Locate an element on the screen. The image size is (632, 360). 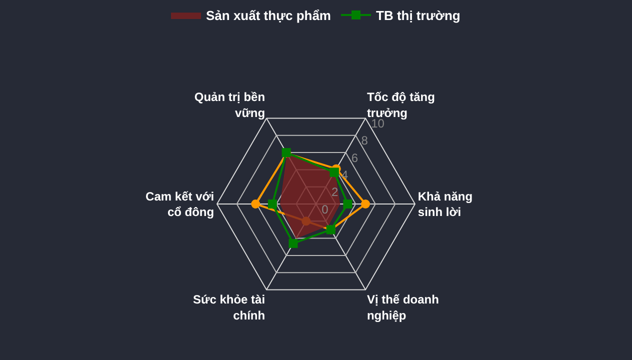
spoke-label: Khả năng sinh lời is located at coordinates (445, 204).